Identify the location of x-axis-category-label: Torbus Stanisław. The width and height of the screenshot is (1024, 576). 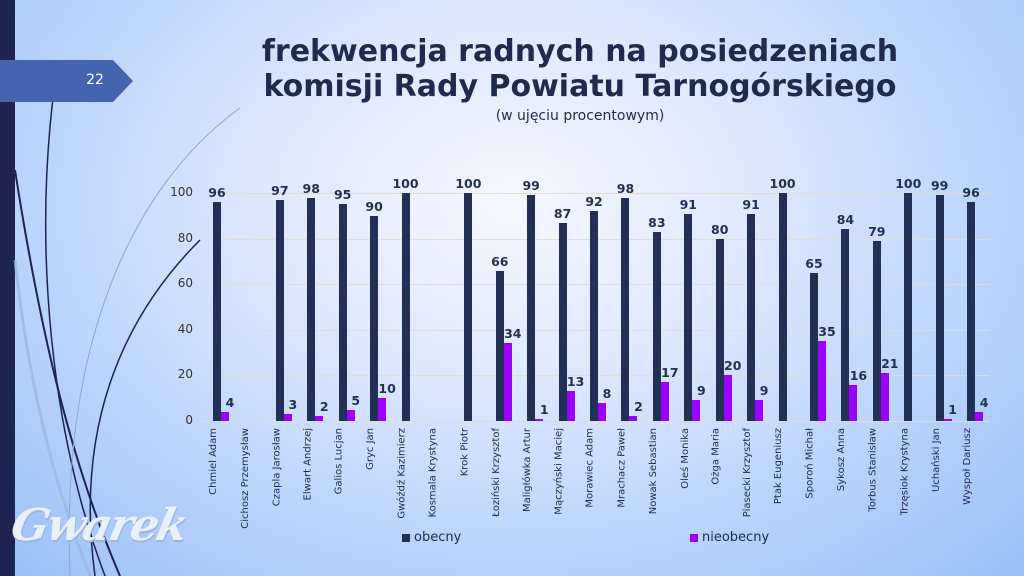
(873, 470).